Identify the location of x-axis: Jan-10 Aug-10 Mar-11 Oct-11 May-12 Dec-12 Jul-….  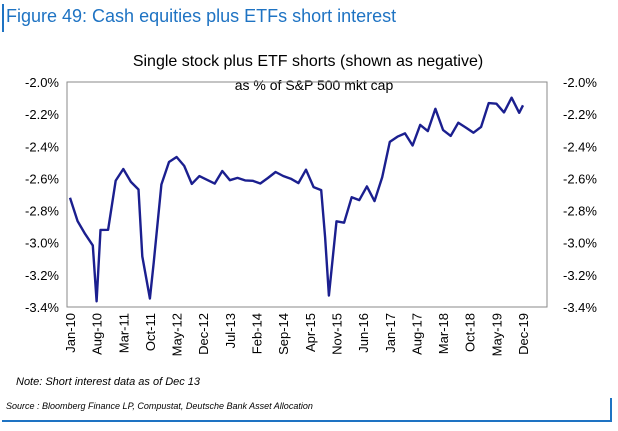
(297, 334).